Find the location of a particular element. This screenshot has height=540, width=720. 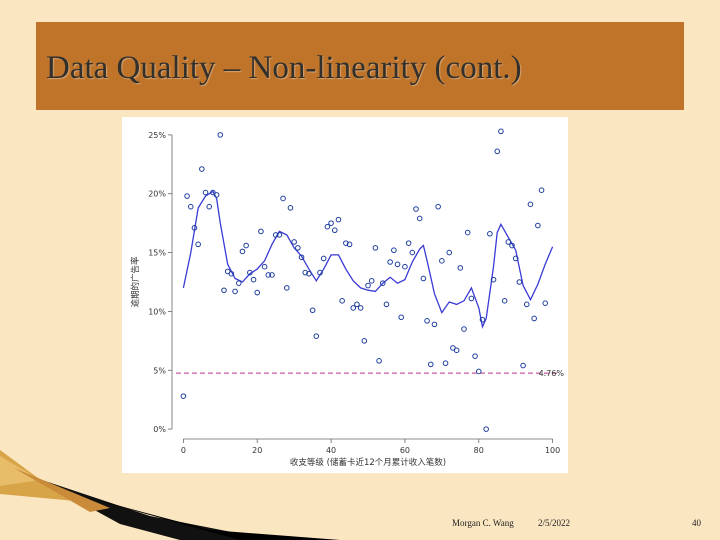

footer-date: 2/5/2022 is located at coordinates (554, 523).